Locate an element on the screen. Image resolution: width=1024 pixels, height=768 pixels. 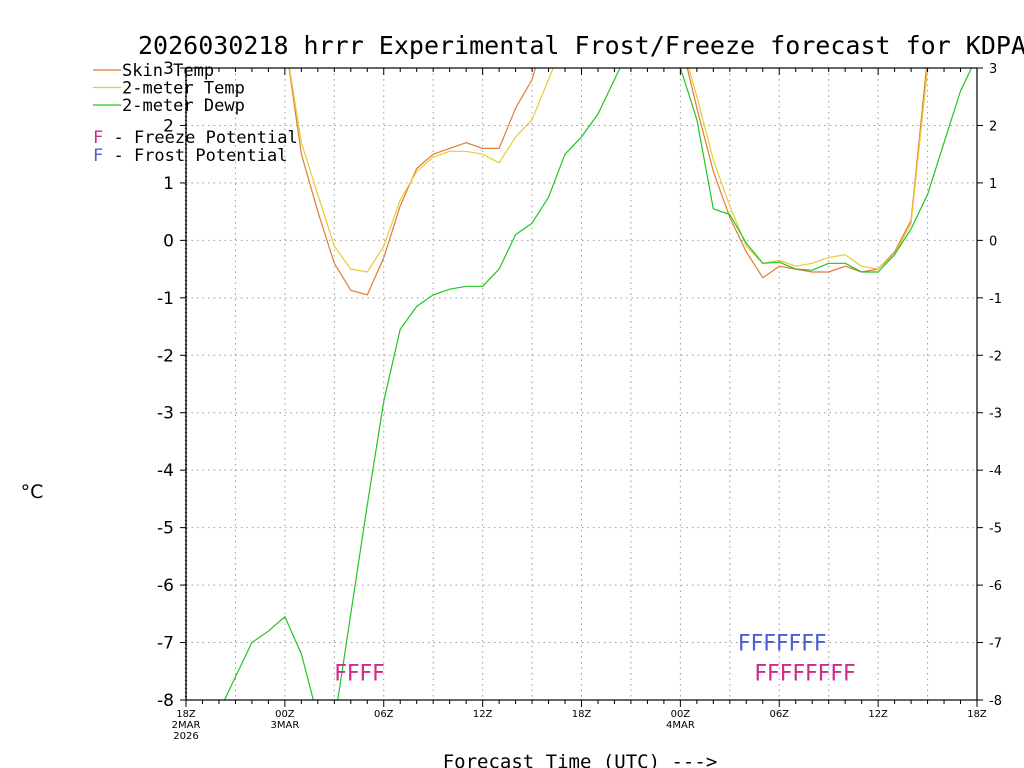
x-tick-label: 3MAR is located at coordinates (284, 725).